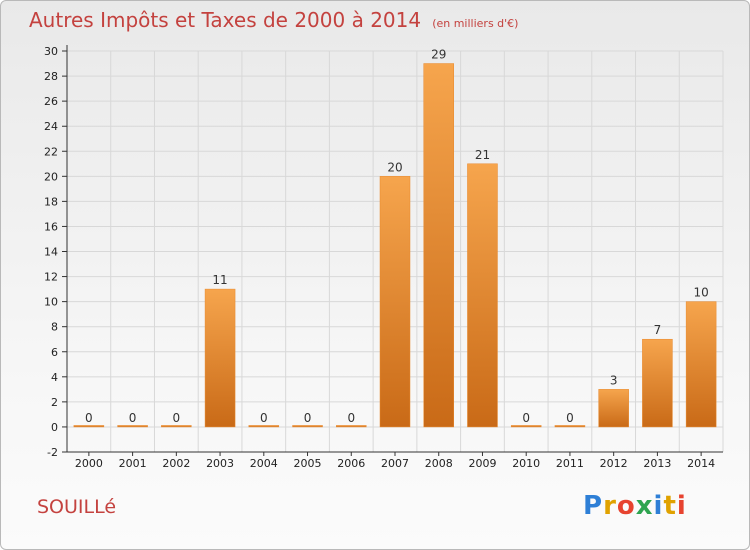 Image resolution: width=750 pixels, height=550 pixels. Describe the element at coordinates (264, 463) in the screenshot. I see `x-tick-label: 2004` at that location.